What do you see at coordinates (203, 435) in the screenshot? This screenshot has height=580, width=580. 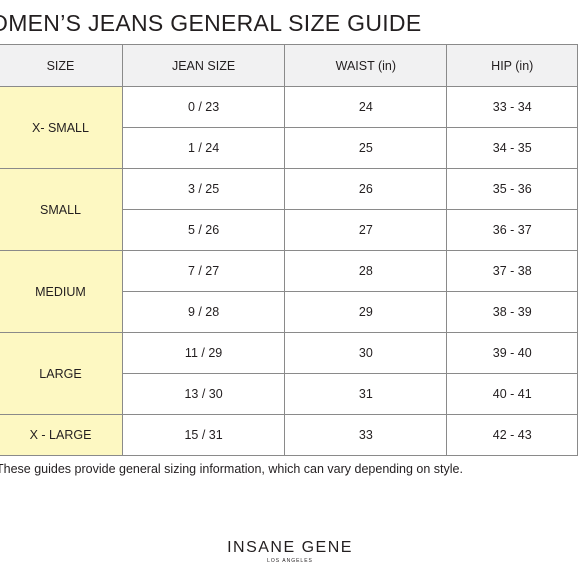 I see `jean-size-cell: 15 / 31` at bounding box center [203, 435].